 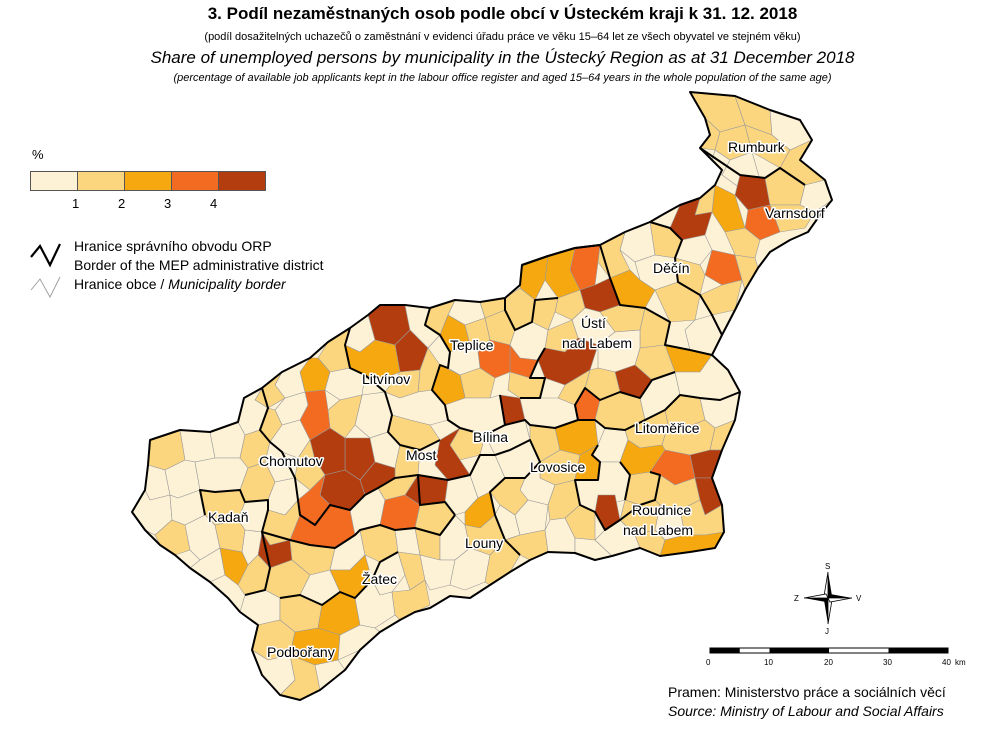 I want to click on municipality-border-sample, so click(x=45, y=287).